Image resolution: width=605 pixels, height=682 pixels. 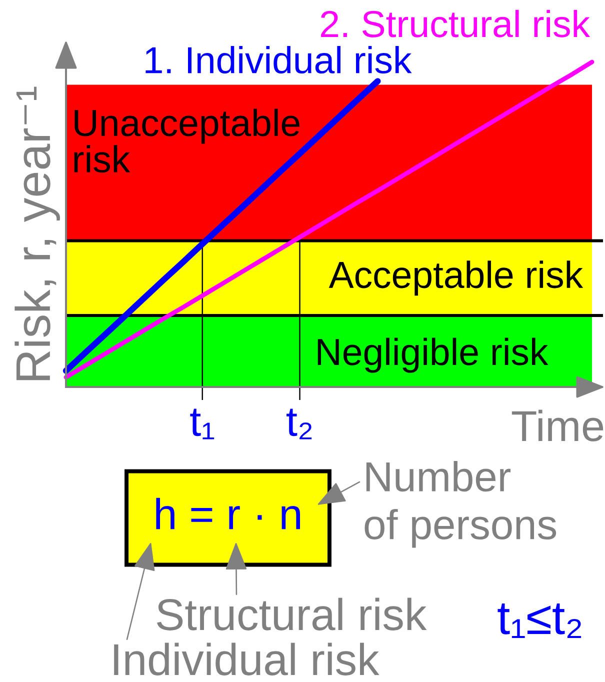 I want to click on series-label: 2. Structural risk, so click(x=455, y=24).